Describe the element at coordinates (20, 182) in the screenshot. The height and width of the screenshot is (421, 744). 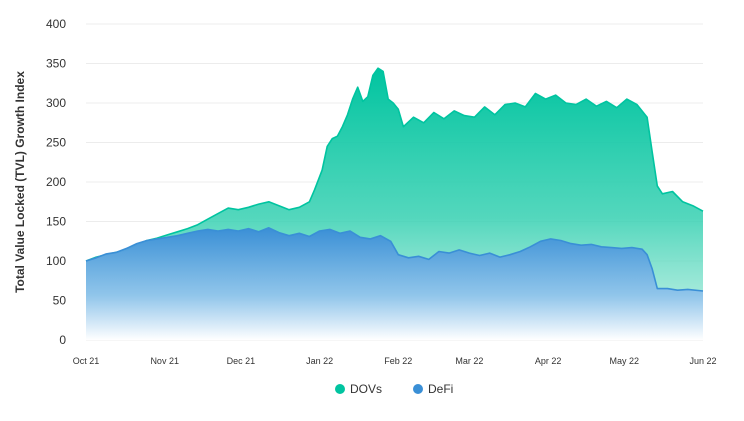
I see `y-axis-label: Total Value Locked (TVL) Growth Index` at that location.